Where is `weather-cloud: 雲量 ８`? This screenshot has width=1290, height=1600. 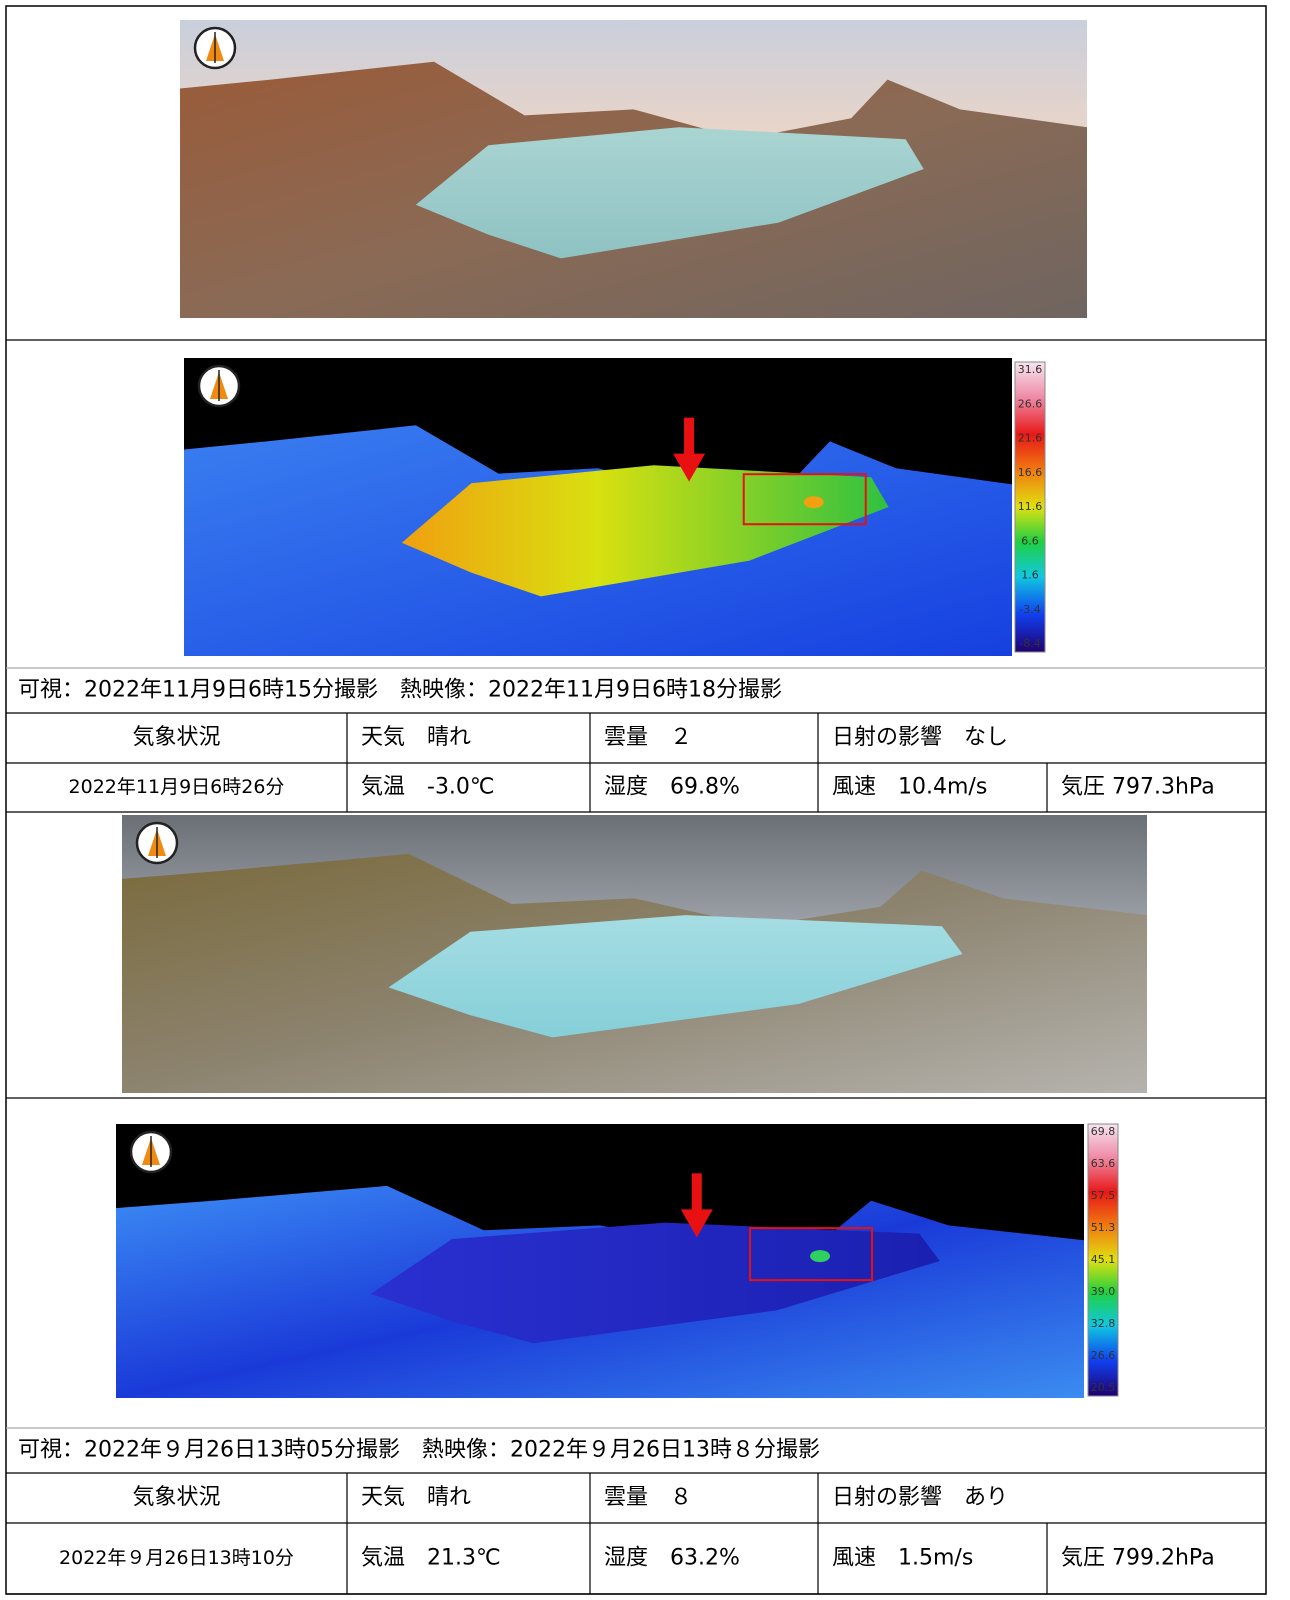
weather-cloud: 雲量 ８ is located at coordinates (648, 1497).